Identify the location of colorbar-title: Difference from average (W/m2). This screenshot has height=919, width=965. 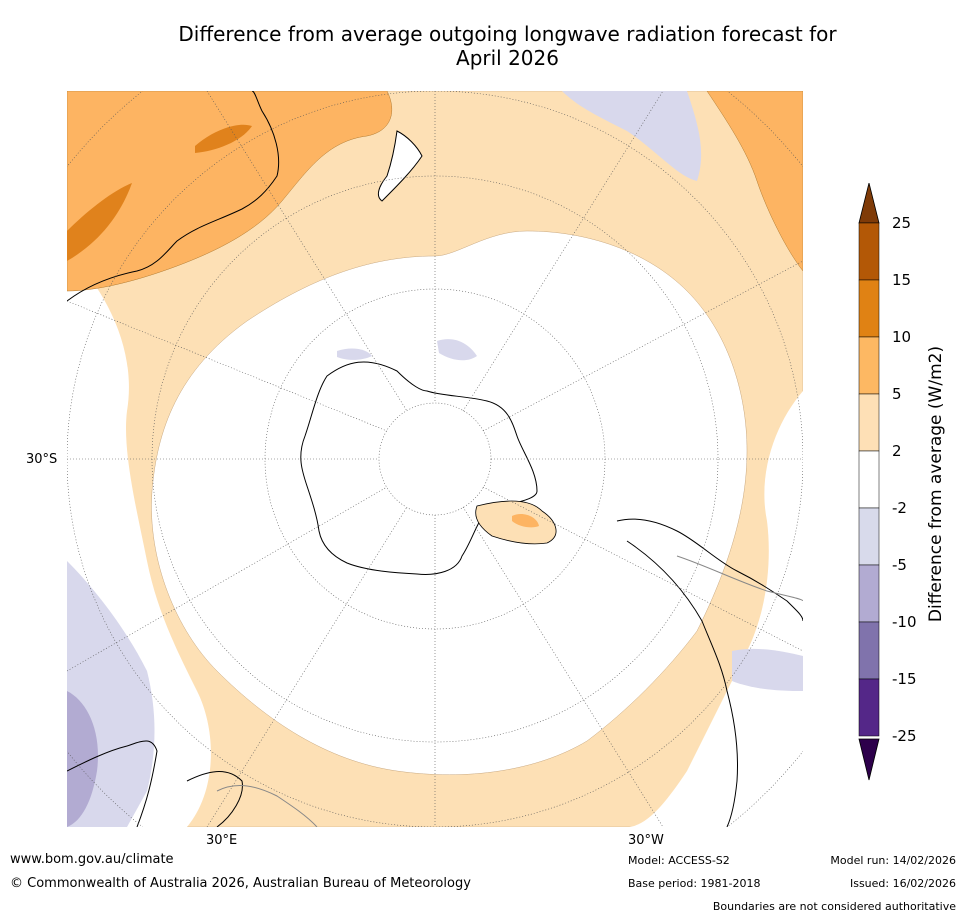
(936, 484).